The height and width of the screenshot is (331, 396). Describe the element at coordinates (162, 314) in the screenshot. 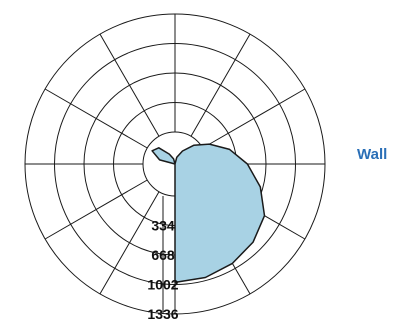

I see `radial-tick-label-3: 1336` at that location.